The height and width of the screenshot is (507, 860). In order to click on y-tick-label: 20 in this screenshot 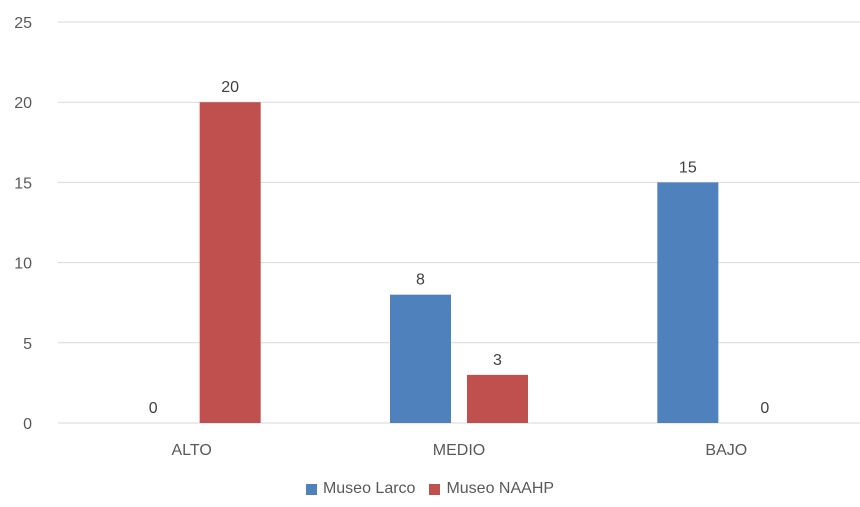, I will do `click(23, 103)`.